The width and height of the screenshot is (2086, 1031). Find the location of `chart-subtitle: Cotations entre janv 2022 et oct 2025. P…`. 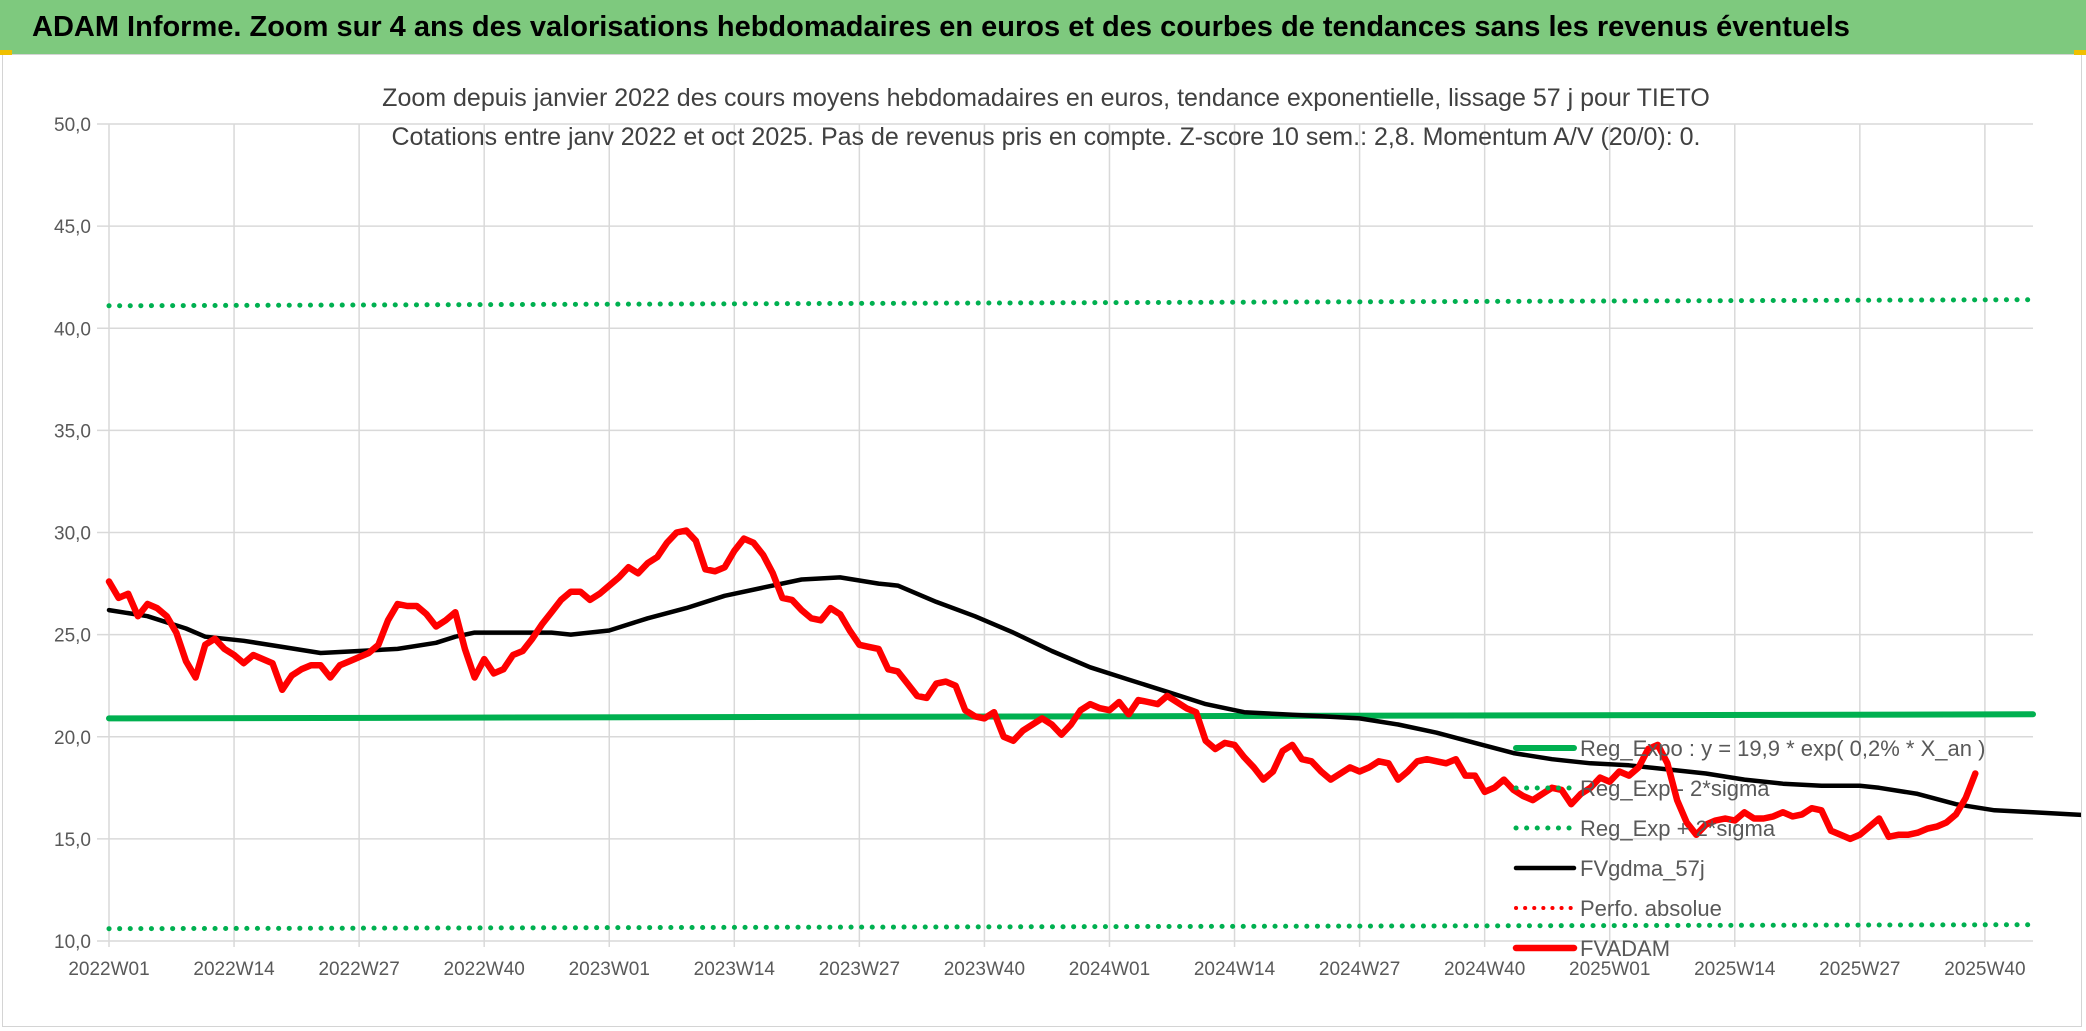

chart-subtitle: Cotations entre janv 2022 et oct 2025. P… is located at coordinates (1045, 137).